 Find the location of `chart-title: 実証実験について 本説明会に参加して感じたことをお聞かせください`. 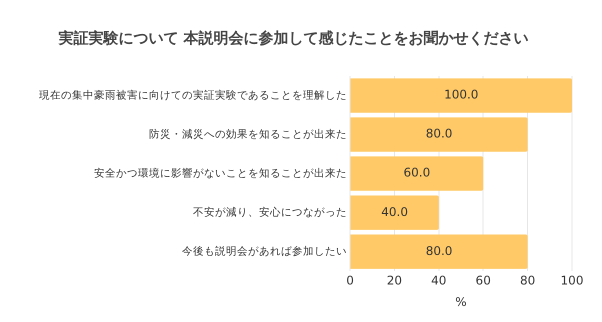

chart-title: 実証実験について 本説明会に参加して感じたことをお聞かせください is located at coordinates (293, 37).